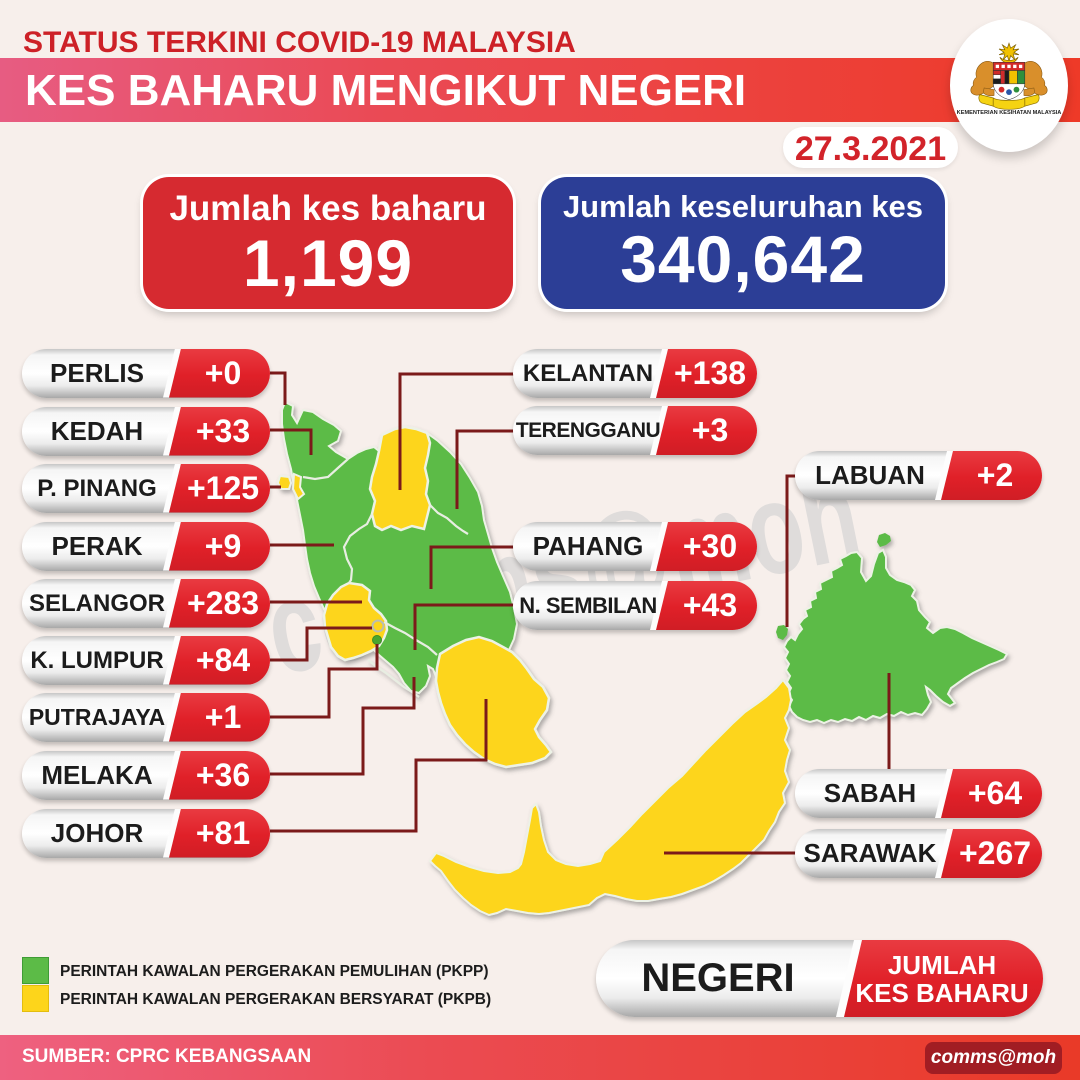 The height and width of the screenshot is (1080, 1080). I want to click on svg-text: KEMENTERIAN KESIHATAN MALAYSIA, so click(1009, 113).